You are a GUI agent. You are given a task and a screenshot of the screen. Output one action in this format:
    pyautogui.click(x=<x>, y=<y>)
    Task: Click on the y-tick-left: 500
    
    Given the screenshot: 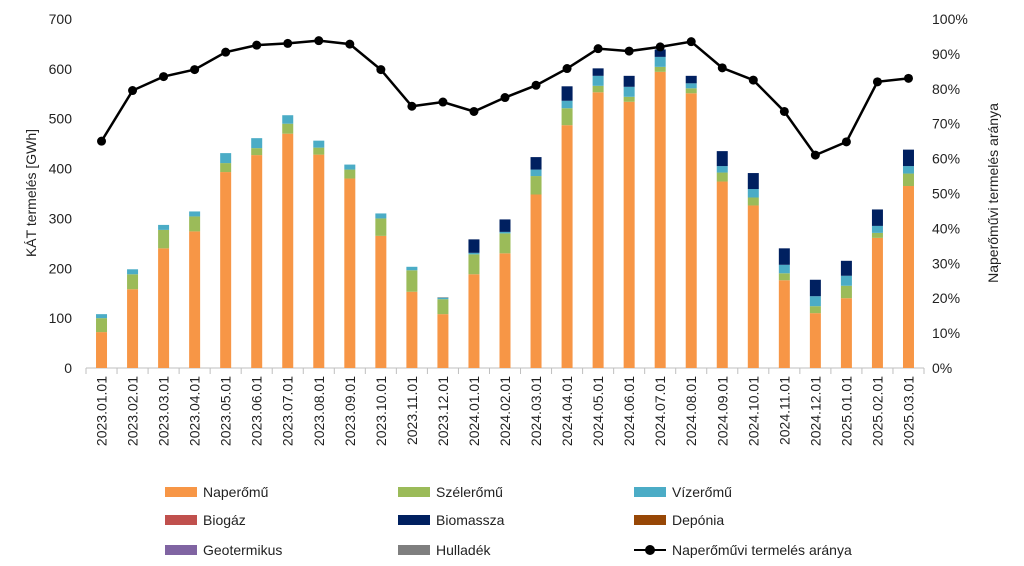 What is the action you would take?
    pyautogui.click(x=61, y=119)
    